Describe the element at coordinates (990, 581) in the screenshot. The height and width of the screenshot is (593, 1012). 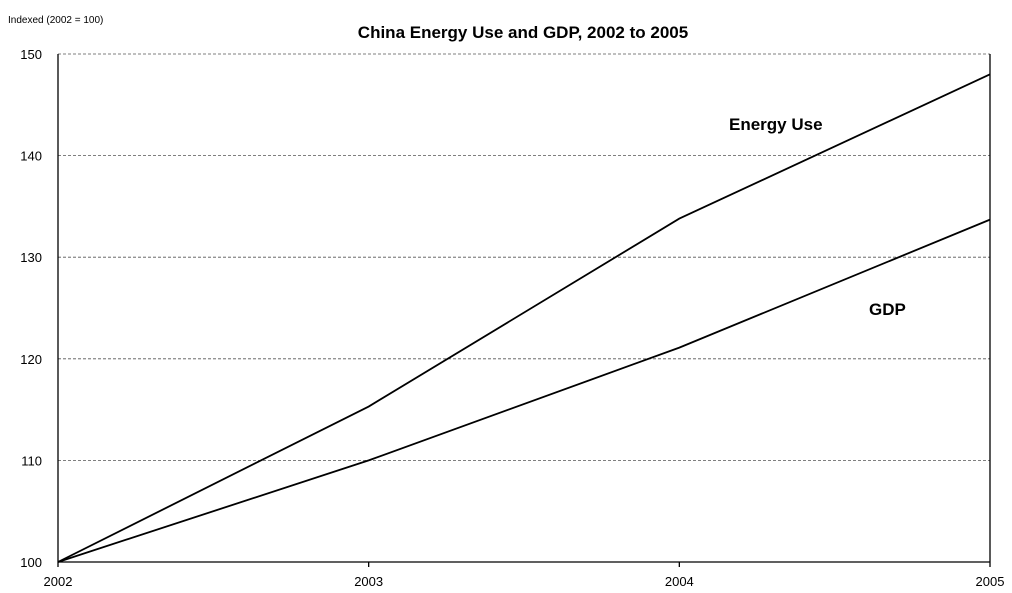
I see `x-tick-label: 2005` at that location.